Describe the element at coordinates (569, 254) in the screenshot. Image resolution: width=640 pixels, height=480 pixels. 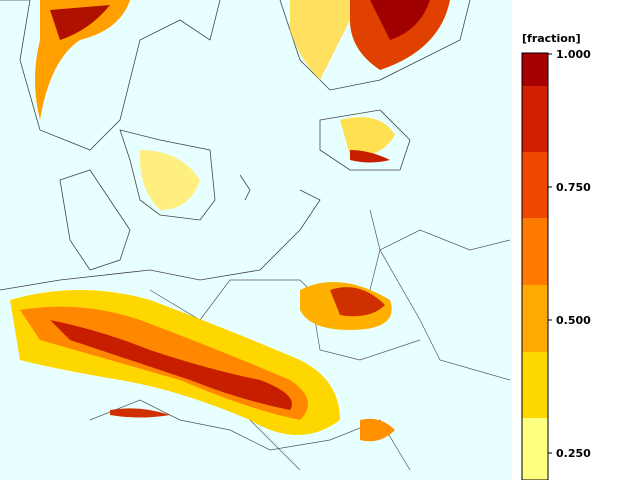
I see `colorbar-ticks: 1.000 0.750 0.500 0.250` at that location.